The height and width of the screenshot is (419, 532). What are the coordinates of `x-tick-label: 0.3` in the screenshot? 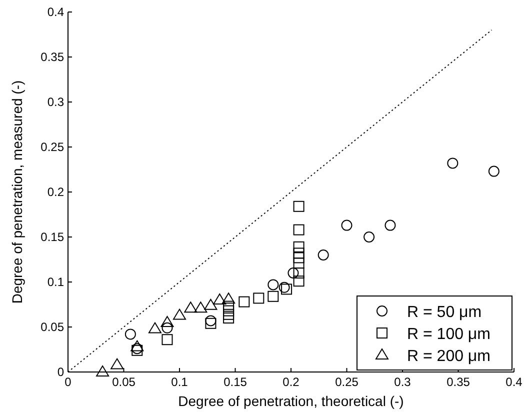 It's located at (403, 382).